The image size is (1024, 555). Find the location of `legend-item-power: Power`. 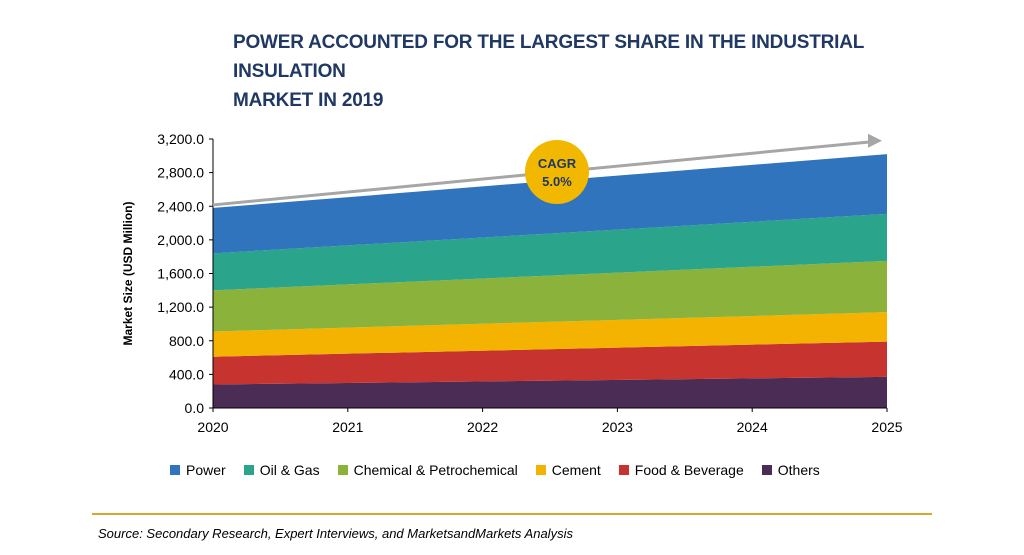

legend-item-power: Power is located at coordinates (198, 470).